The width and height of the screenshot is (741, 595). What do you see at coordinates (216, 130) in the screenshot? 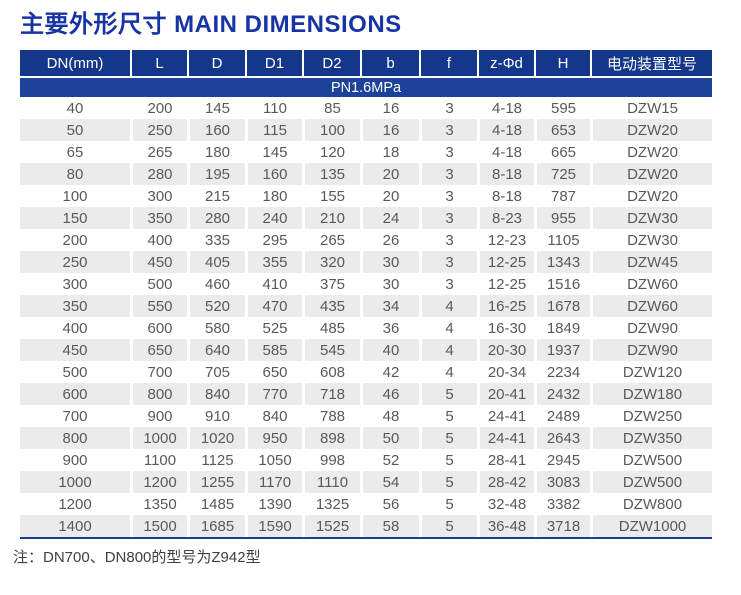
I see `table-cell: 160` at bounding box center [216, 130].